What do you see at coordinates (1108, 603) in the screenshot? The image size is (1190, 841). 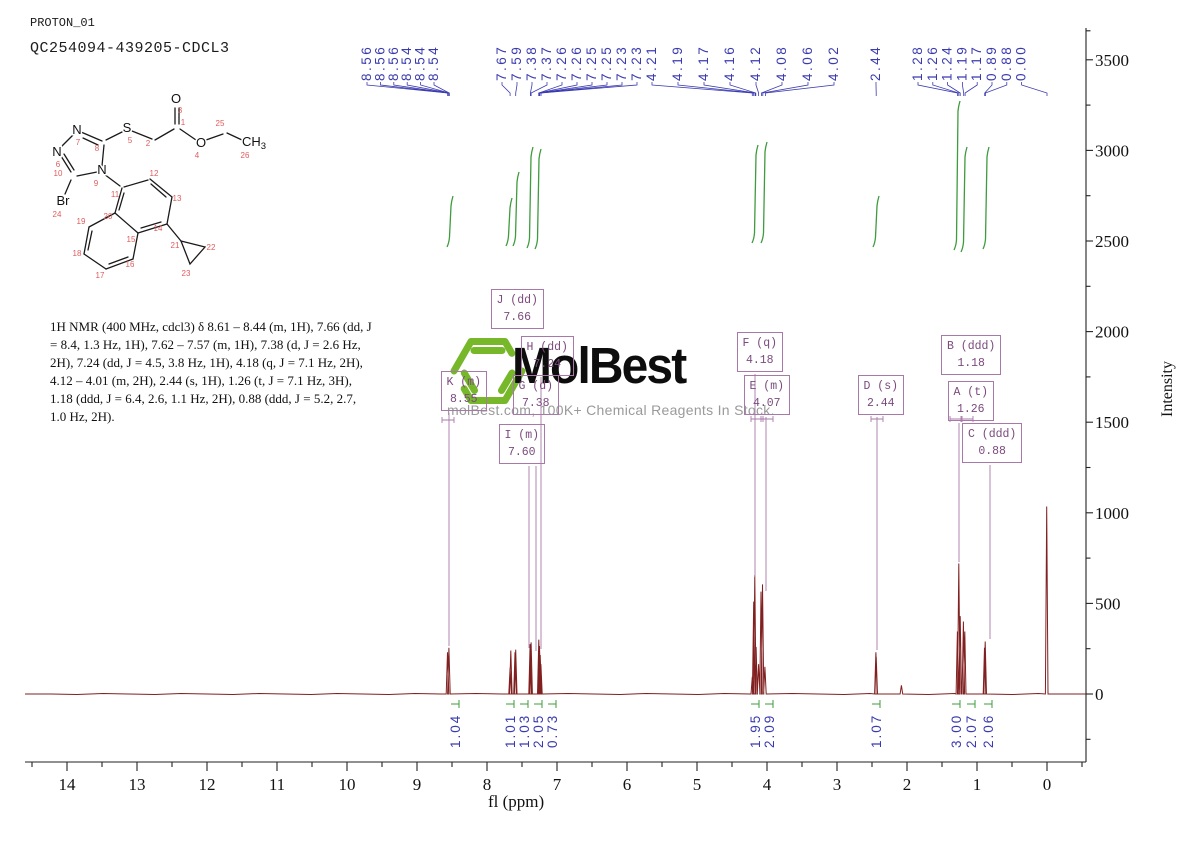 I see `svg-text: 500` at bounding box center [1108, 603].